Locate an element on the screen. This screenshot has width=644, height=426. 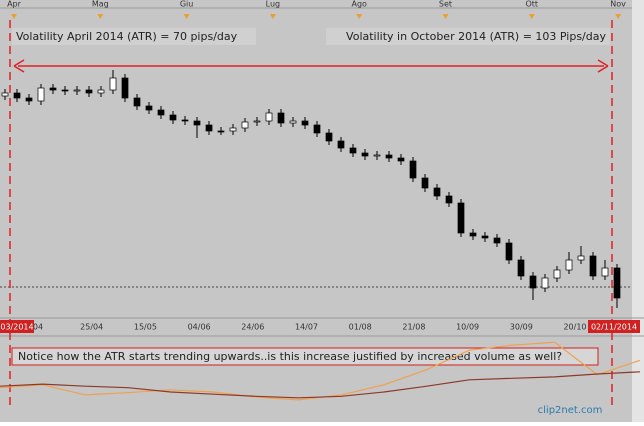
date-label: 15/05 is located at coordinates (145, 327).